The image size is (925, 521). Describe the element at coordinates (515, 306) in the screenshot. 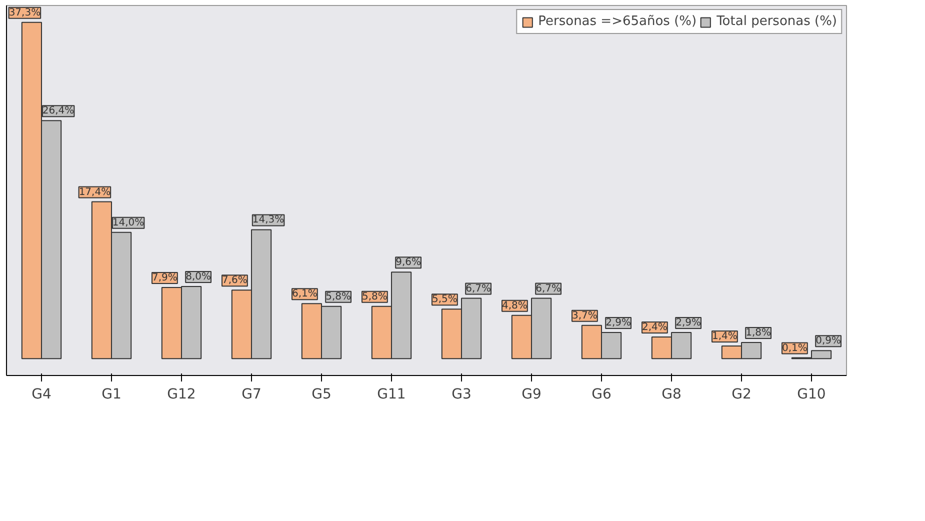

I see `data-label: 4,8%` at that location.